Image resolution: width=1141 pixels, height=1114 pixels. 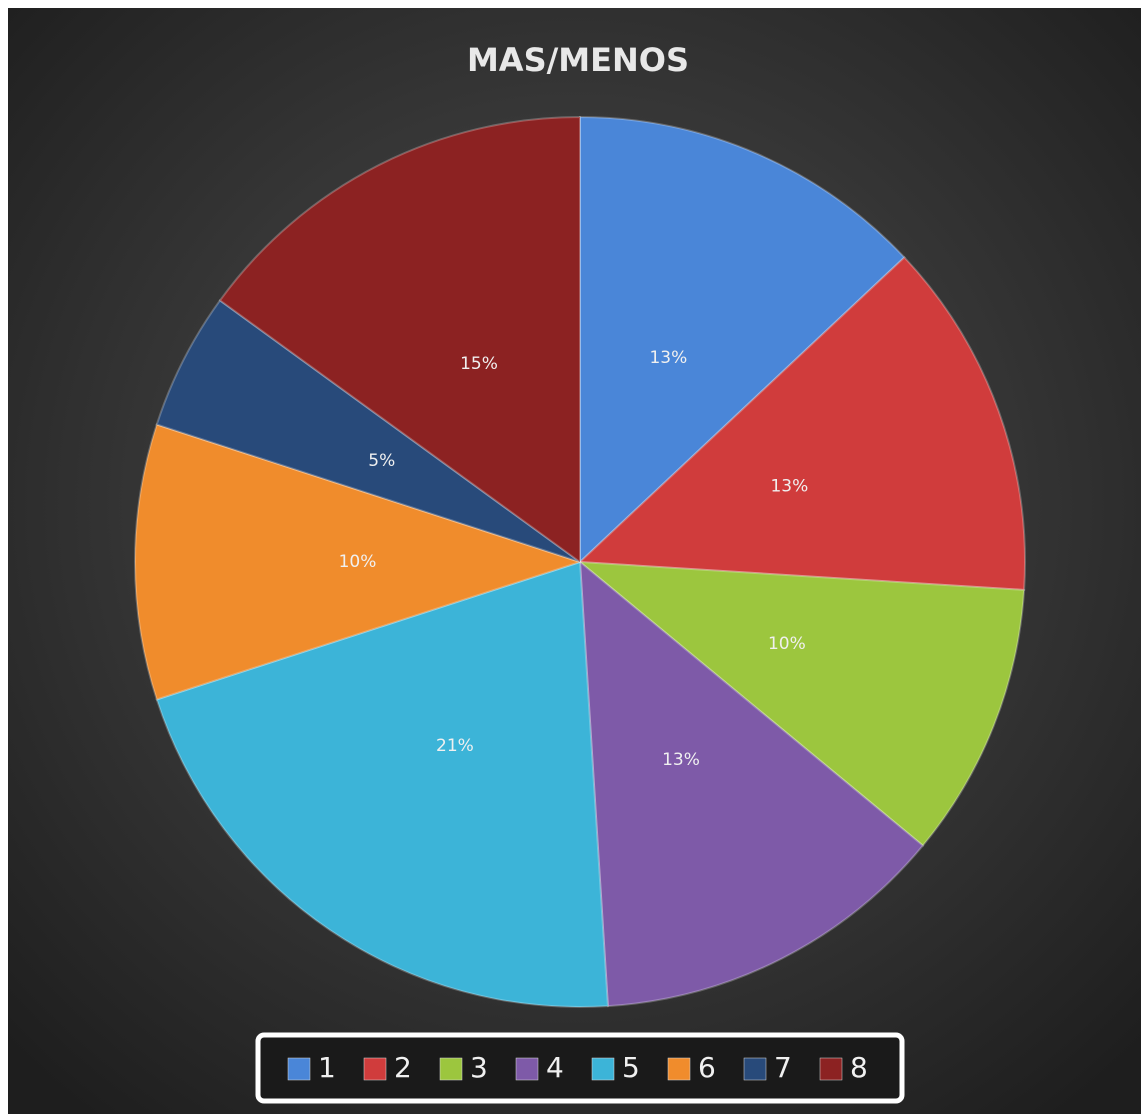 I want to click on chart-title: MAS/MENOS, so click(x=578, y=60).